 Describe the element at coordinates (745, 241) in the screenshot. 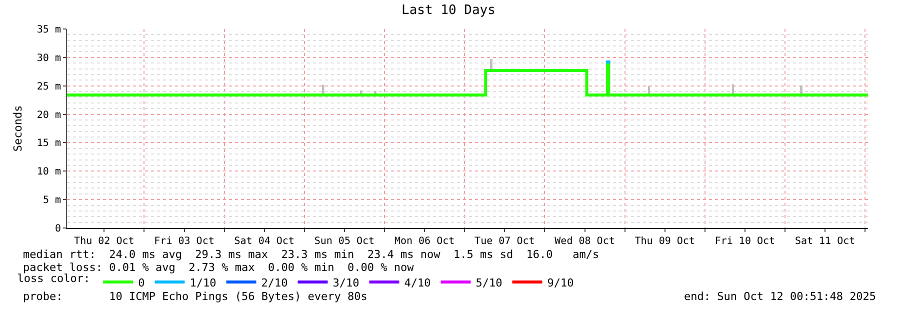

I see `x-tick-label: Fri 10 Oct` at that location.